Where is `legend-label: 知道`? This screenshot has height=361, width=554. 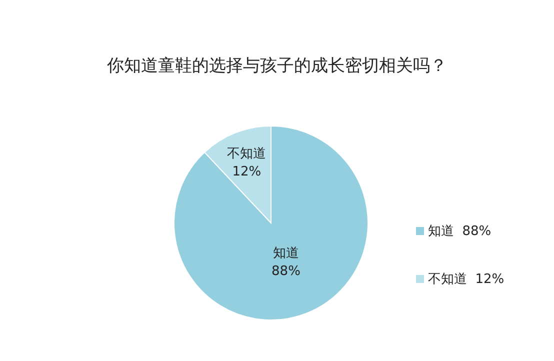 legend-label: 知道 is located at coordinates (441, 231).